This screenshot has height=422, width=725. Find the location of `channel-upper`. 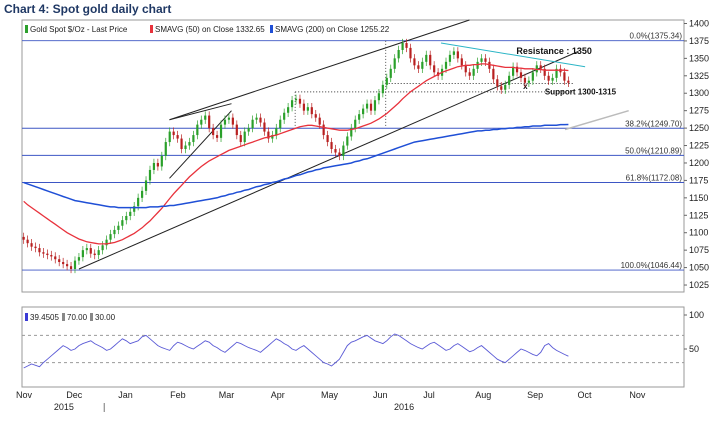

channel-upper is located at coordinates (319, 70).